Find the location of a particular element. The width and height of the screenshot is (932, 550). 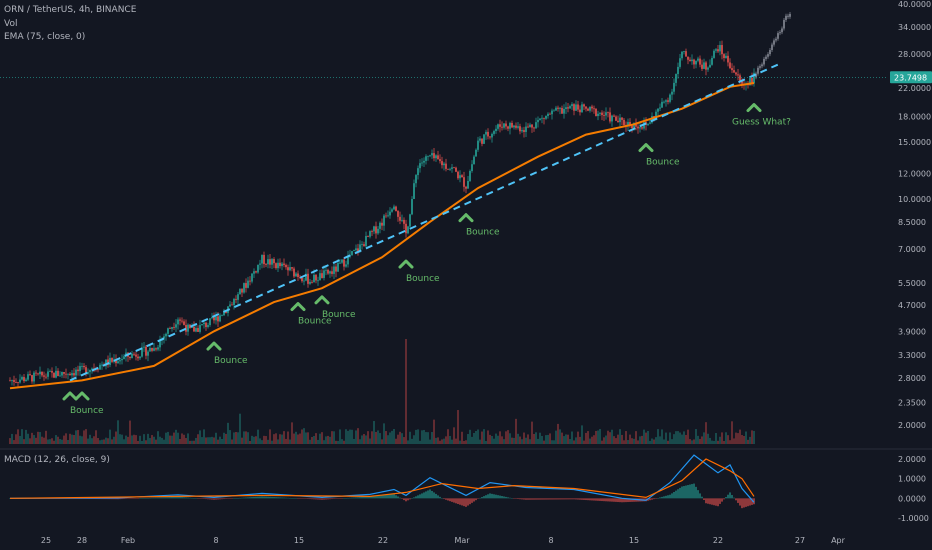

time-tick-label: 25 is located at coordinates (46, 540).